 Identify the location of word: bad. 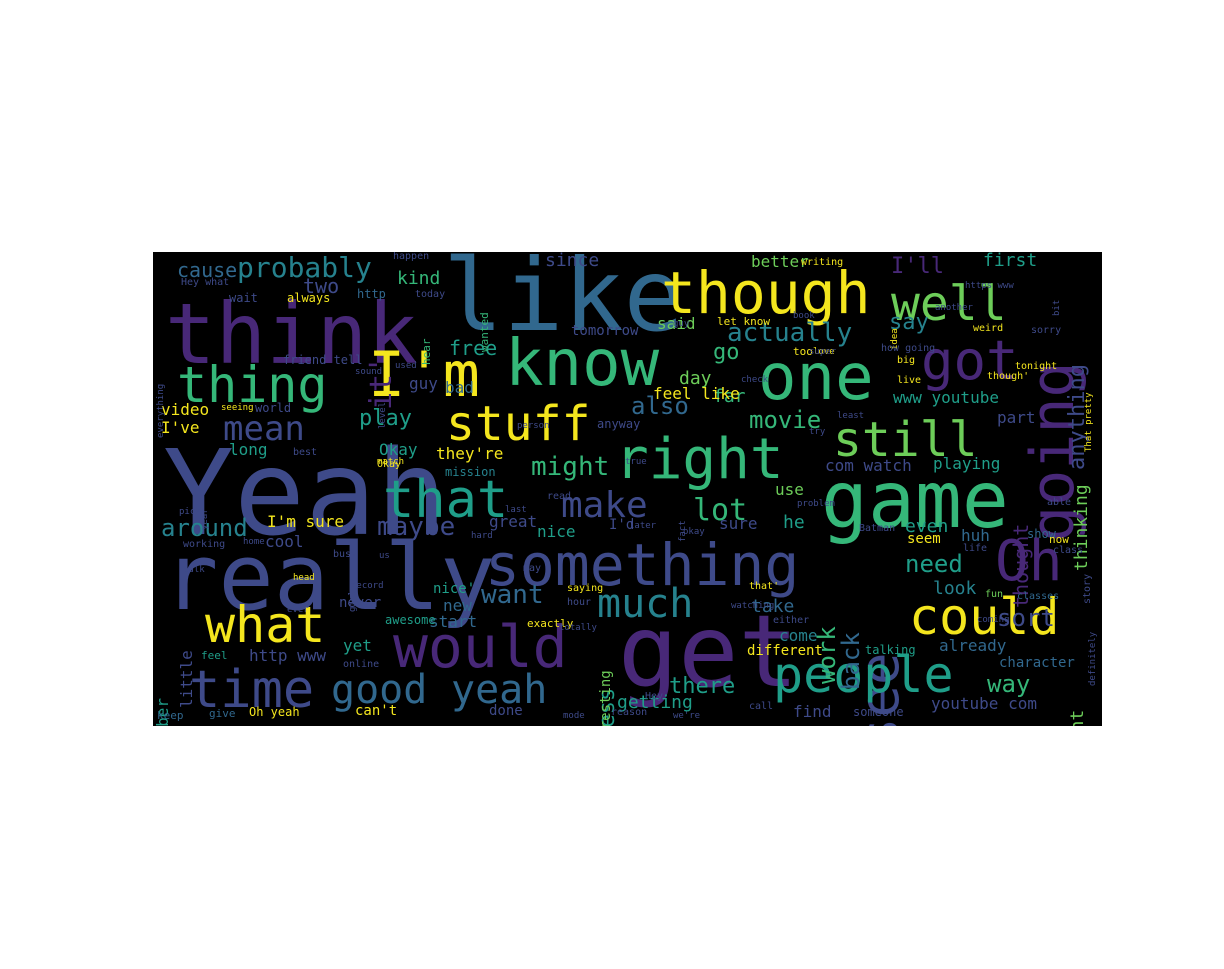
(459, 387).